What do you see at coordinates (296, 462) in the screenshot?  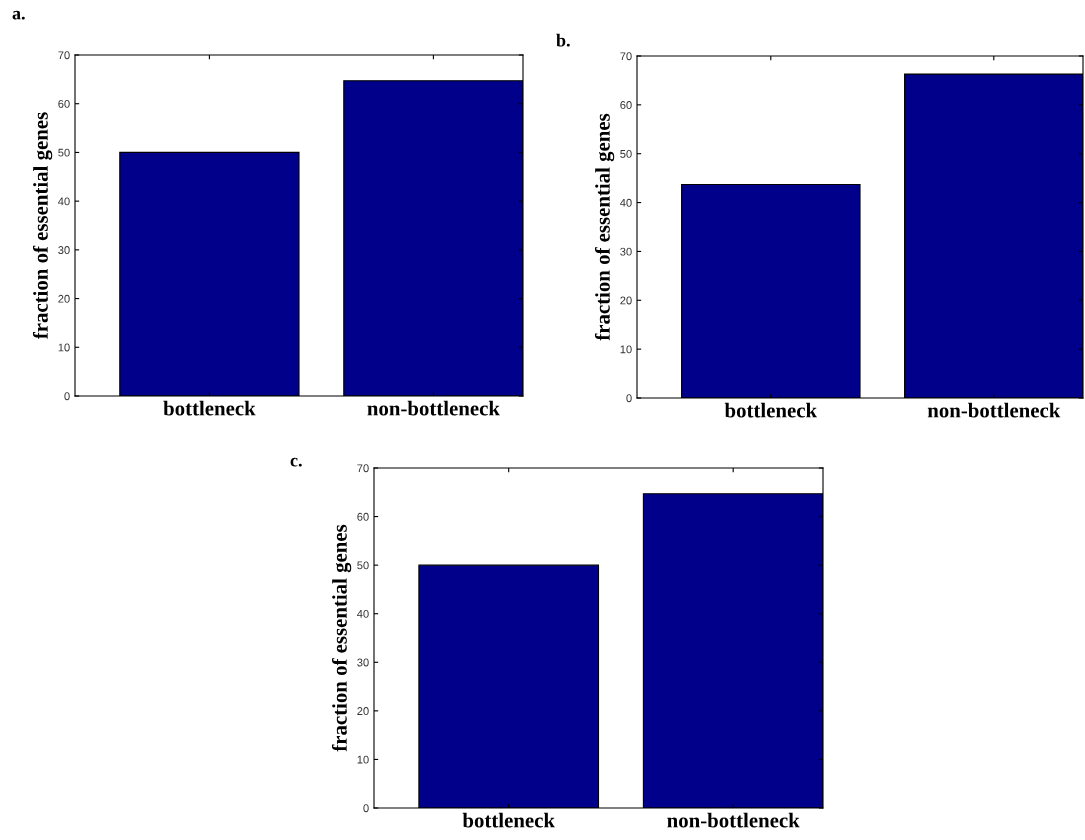 I see `chart-title: c.` at bounding box center [296, 462].